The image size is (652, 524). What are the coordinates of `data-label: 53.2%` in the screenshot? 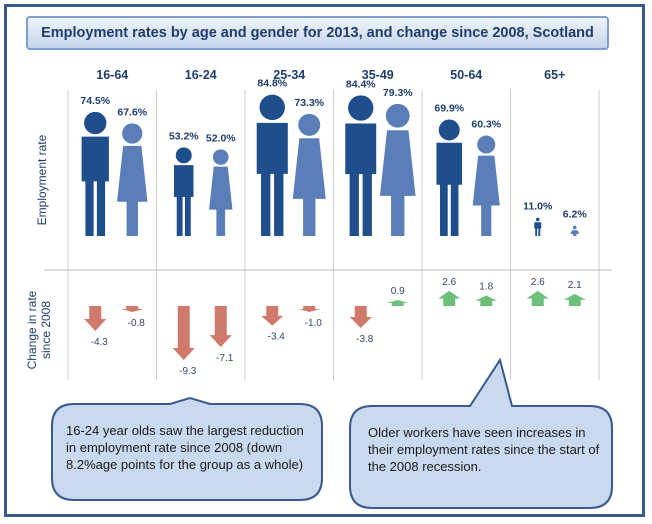 It's located at (184, 136).